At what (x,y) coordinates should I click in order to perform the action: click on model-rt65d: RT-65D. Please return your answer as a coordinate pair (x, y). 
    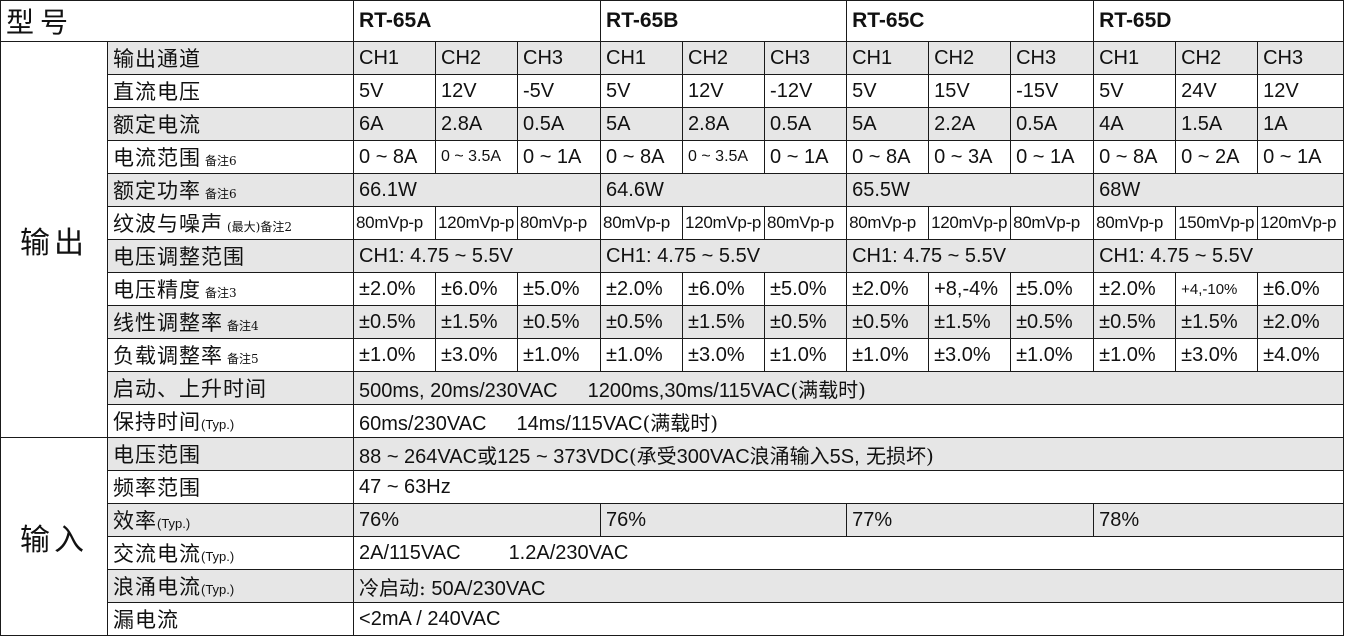
    Looking at the image, I should click on (1219, 21).